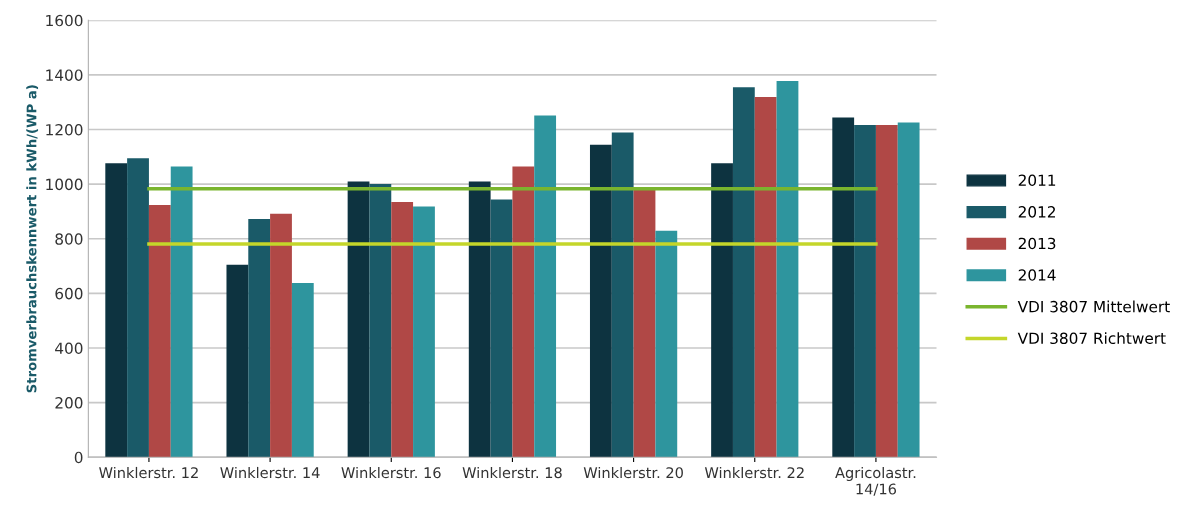 The width and height of the screenshot is (1178, 508). Describe the element at coordinates (69, 293) in the screenshot. I see `y-tick-label: 600` at that location.